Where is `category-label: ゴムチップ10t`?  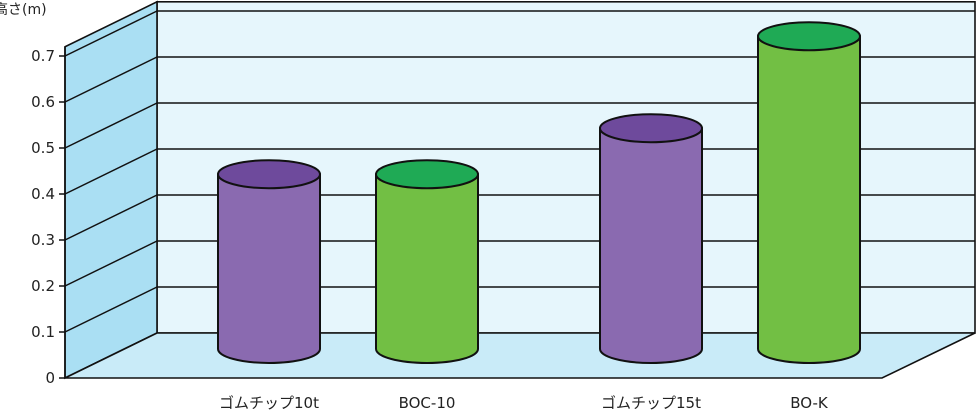
category-label: ゴムチップ10t is located at coordinates (269, 403).